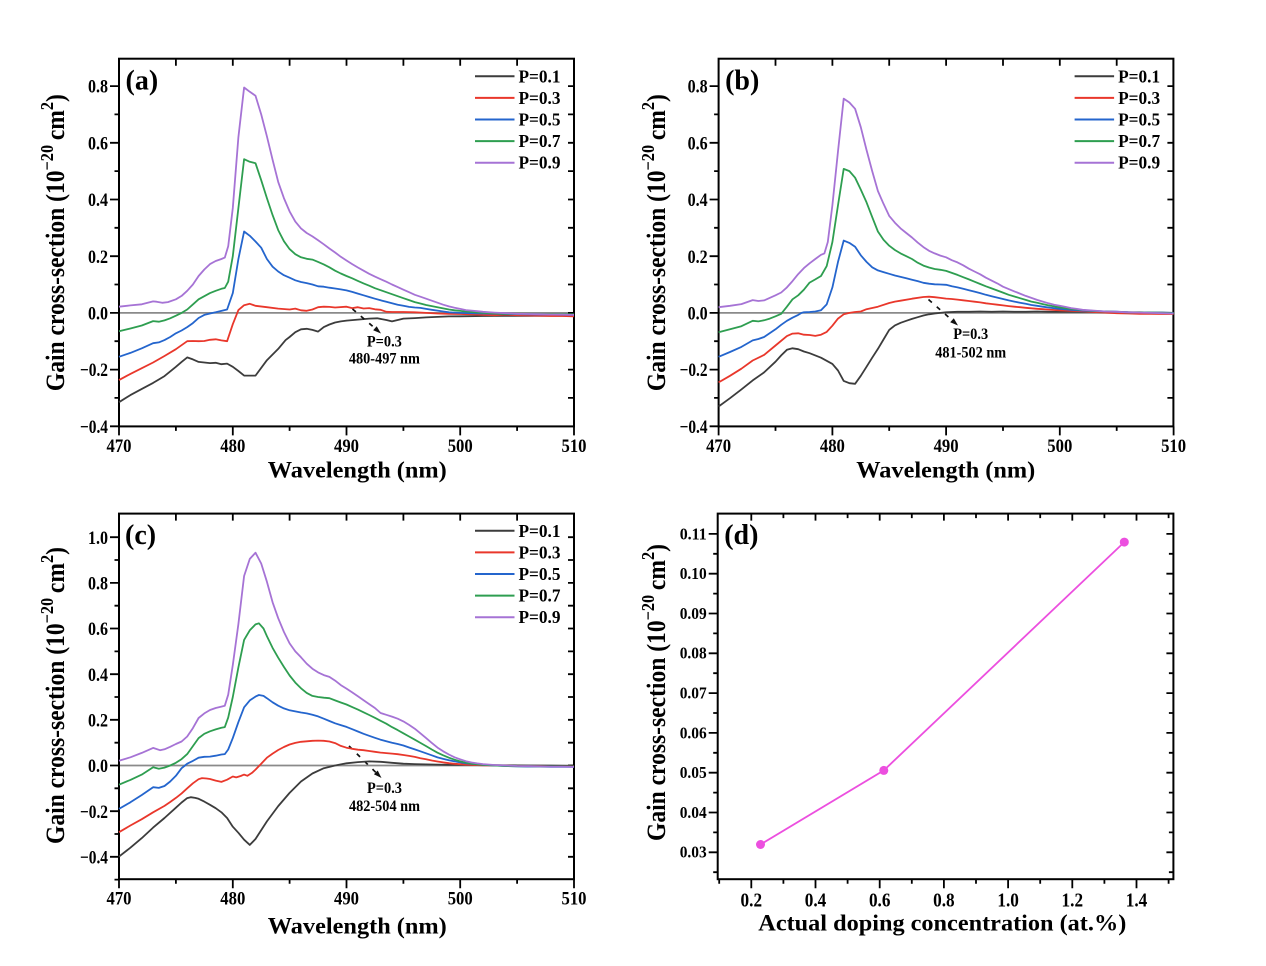 The height and width of the screenshot is (966, 1266). Describe the element at coordinates (693, 573) in the screenshot. I see `svg-text: 0.10` at that location.